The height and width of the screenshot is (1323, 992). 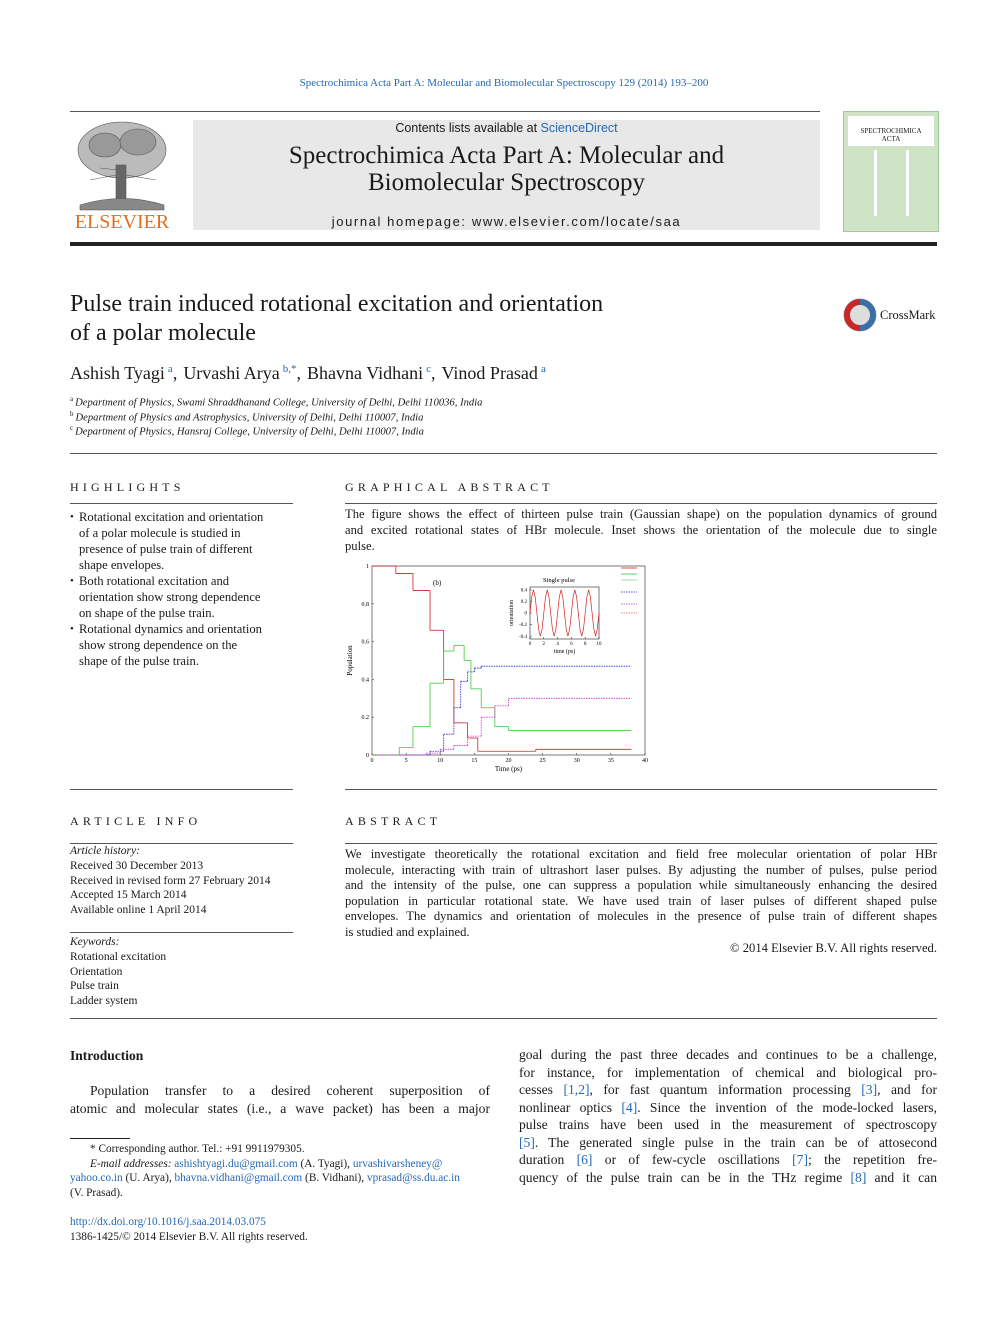 What do you see at coordinates (139, 661) in the screenshot?
I see `highlight-line: shape of the pulse train.` at bounding box center [139, 661].